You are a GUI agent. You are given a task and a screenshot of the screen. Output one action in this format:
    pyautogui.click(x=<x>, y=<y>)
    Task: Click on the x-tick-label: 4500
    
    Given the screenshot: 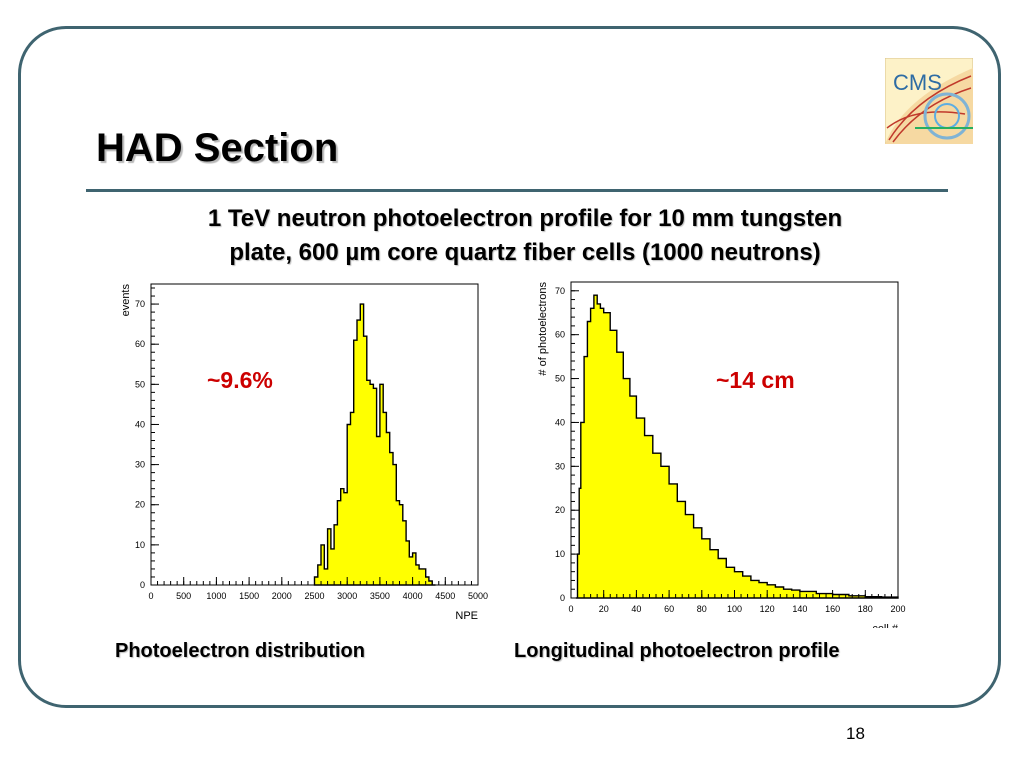 What is the action you would take?
    pyautogui.click(x=445, y=596)
    